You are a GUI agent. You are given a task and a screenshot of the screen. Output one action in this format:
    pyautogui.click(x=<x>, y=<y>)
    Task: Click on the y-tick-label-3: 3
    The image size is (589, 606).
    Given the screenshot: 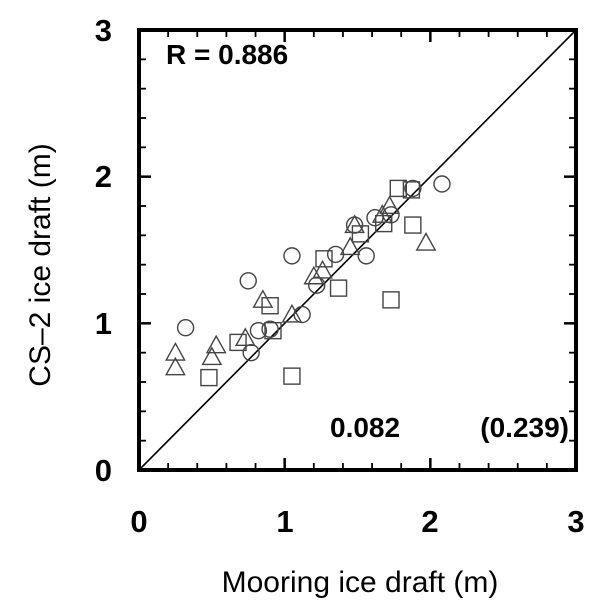 What is the action you would take?
    pyautogui.click(x=103, y=30)
    